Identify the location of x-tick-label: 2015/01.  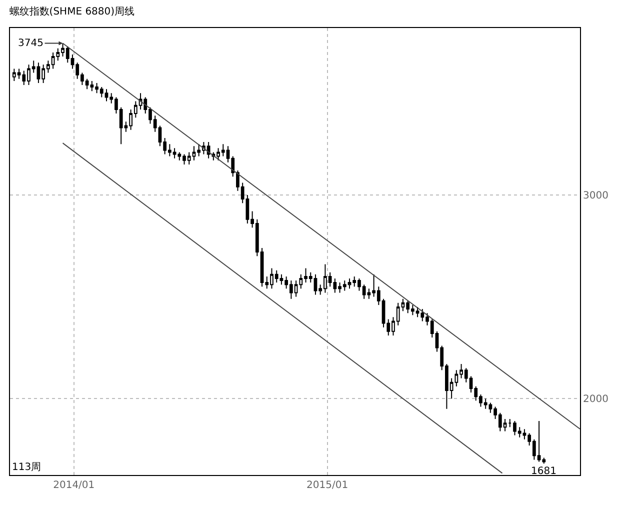
(327, 485).